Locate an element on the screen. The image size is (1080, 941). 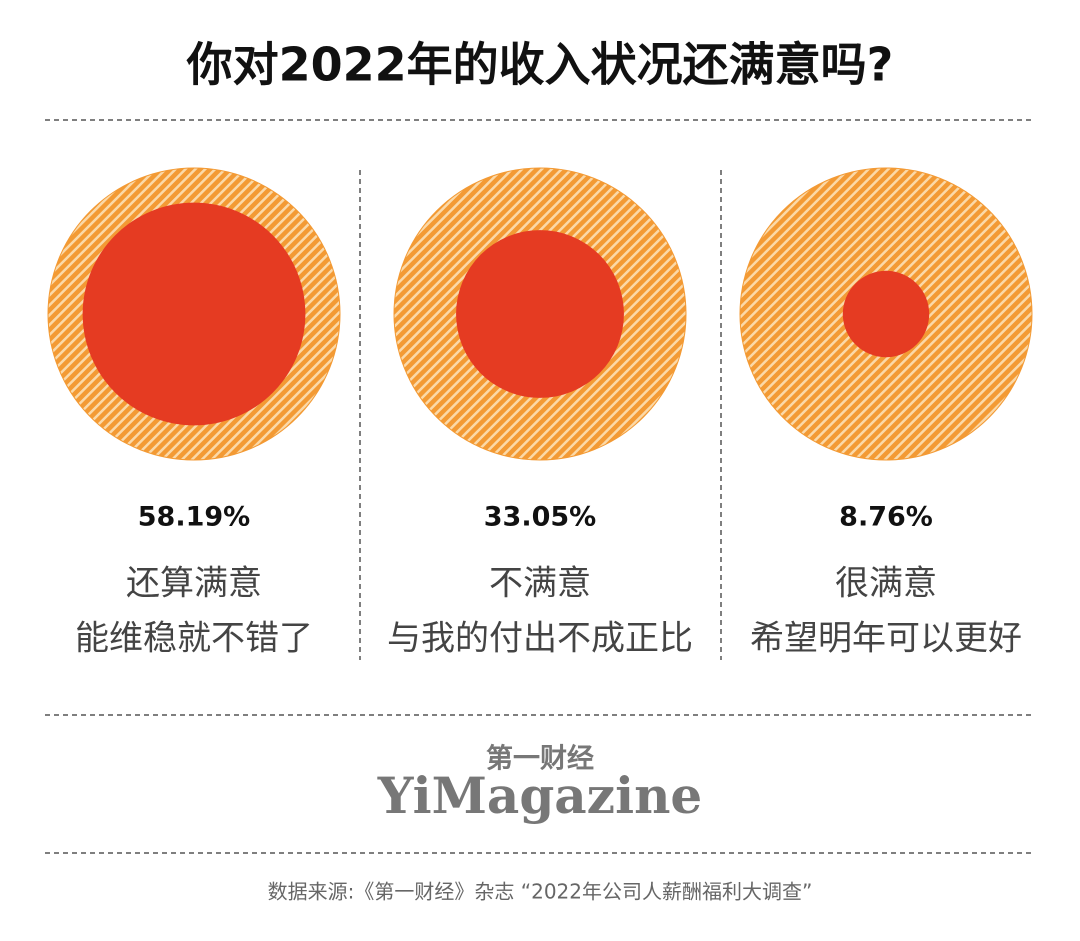
description: 与我的付出不成正比 is located at coordinates (540, 639).